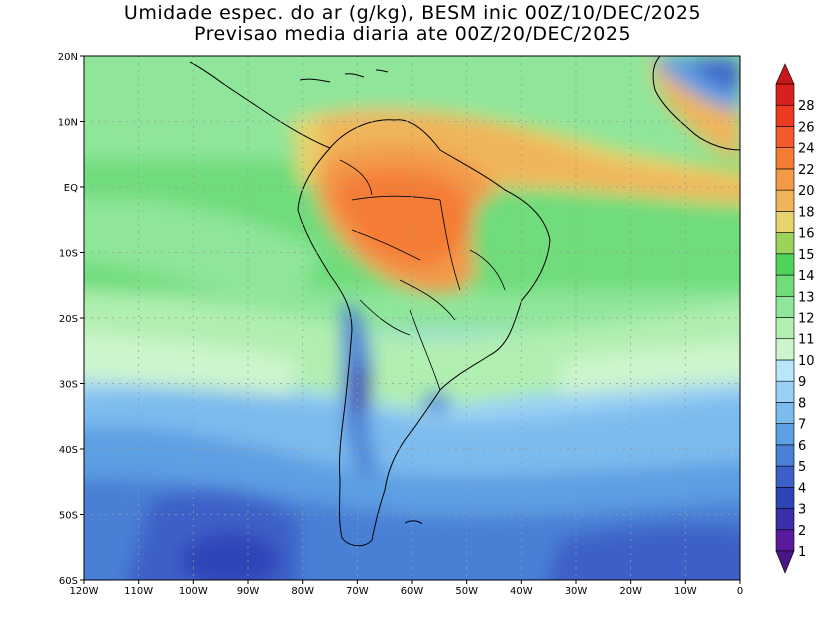 This screenshot has height=637, width=825. I want to click on colorbar-label: 22, so click(806, 170).